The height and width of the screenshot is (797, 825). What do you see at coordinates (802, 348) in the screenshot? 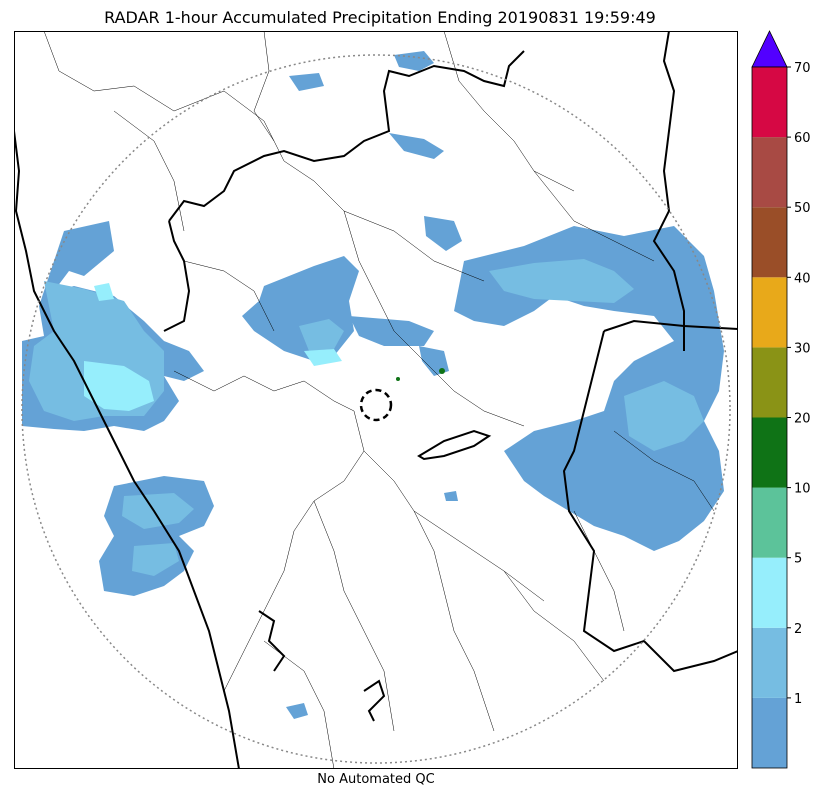
I see `colorbar-tick-label: 30` at bounding box center [802, 348].